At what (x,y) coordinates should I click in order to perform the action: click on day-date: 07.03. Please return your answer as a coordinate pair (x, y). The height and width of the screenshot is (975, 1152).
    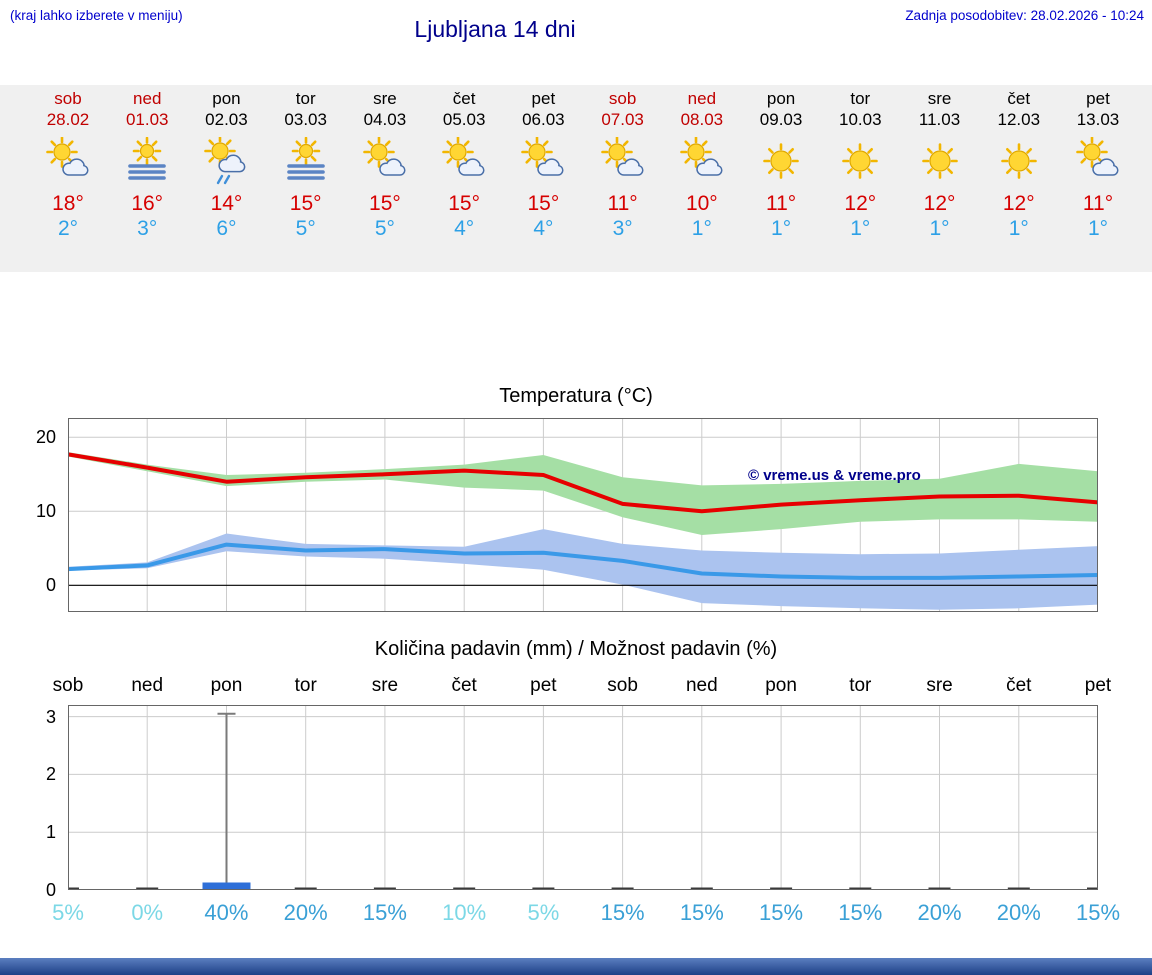
    Looking at the image, I should click on (622, 119).